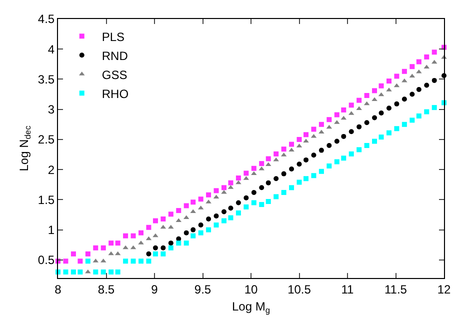 The width and height of the screenshot is (463, 324). Describe the element at coordinates (51, 169) in the screenshot. I see `y-tick-label: 2` at that location.